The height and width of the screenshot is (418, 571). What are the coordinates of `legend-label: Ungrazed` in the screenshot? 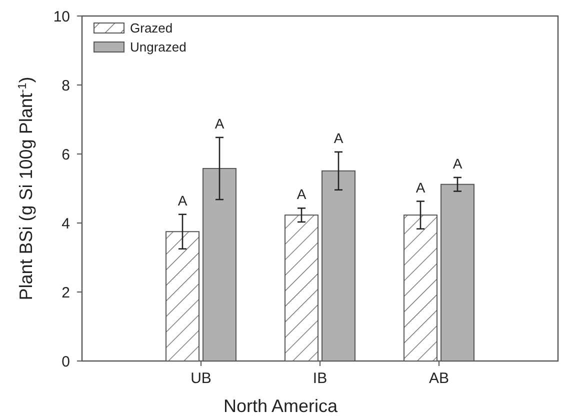 It's located at (158, 47).